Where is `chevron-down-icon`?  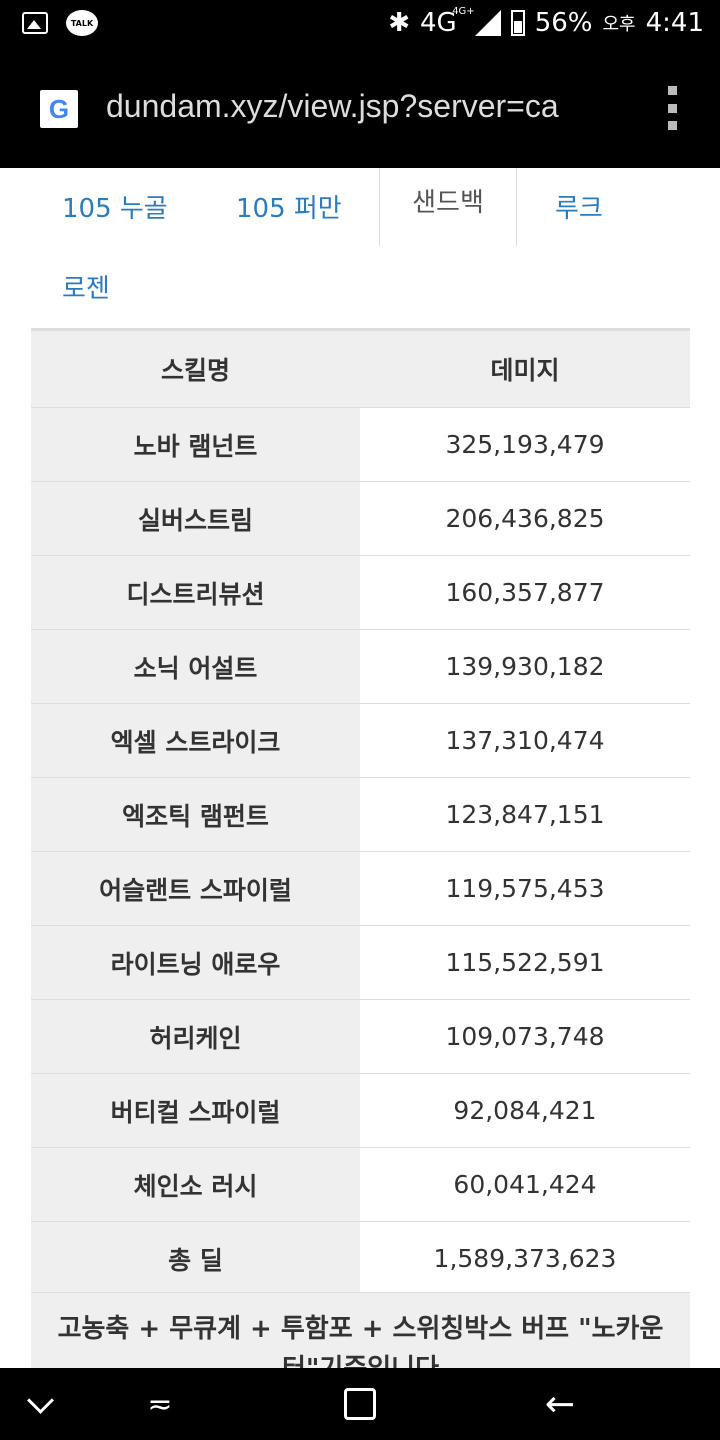
chevron-down-icon is located at coordinates (40, 1400).